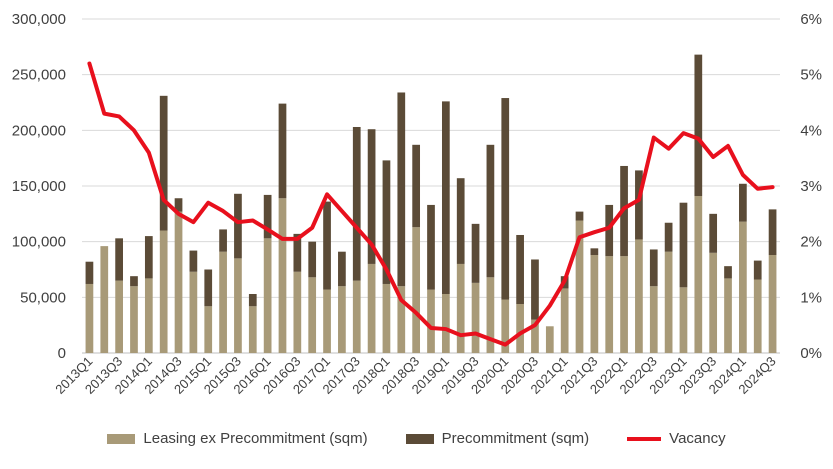 The image size is (833, 469). I want to click on legend-label-precommitment: Precommitment (sqm), so click(515, 438).